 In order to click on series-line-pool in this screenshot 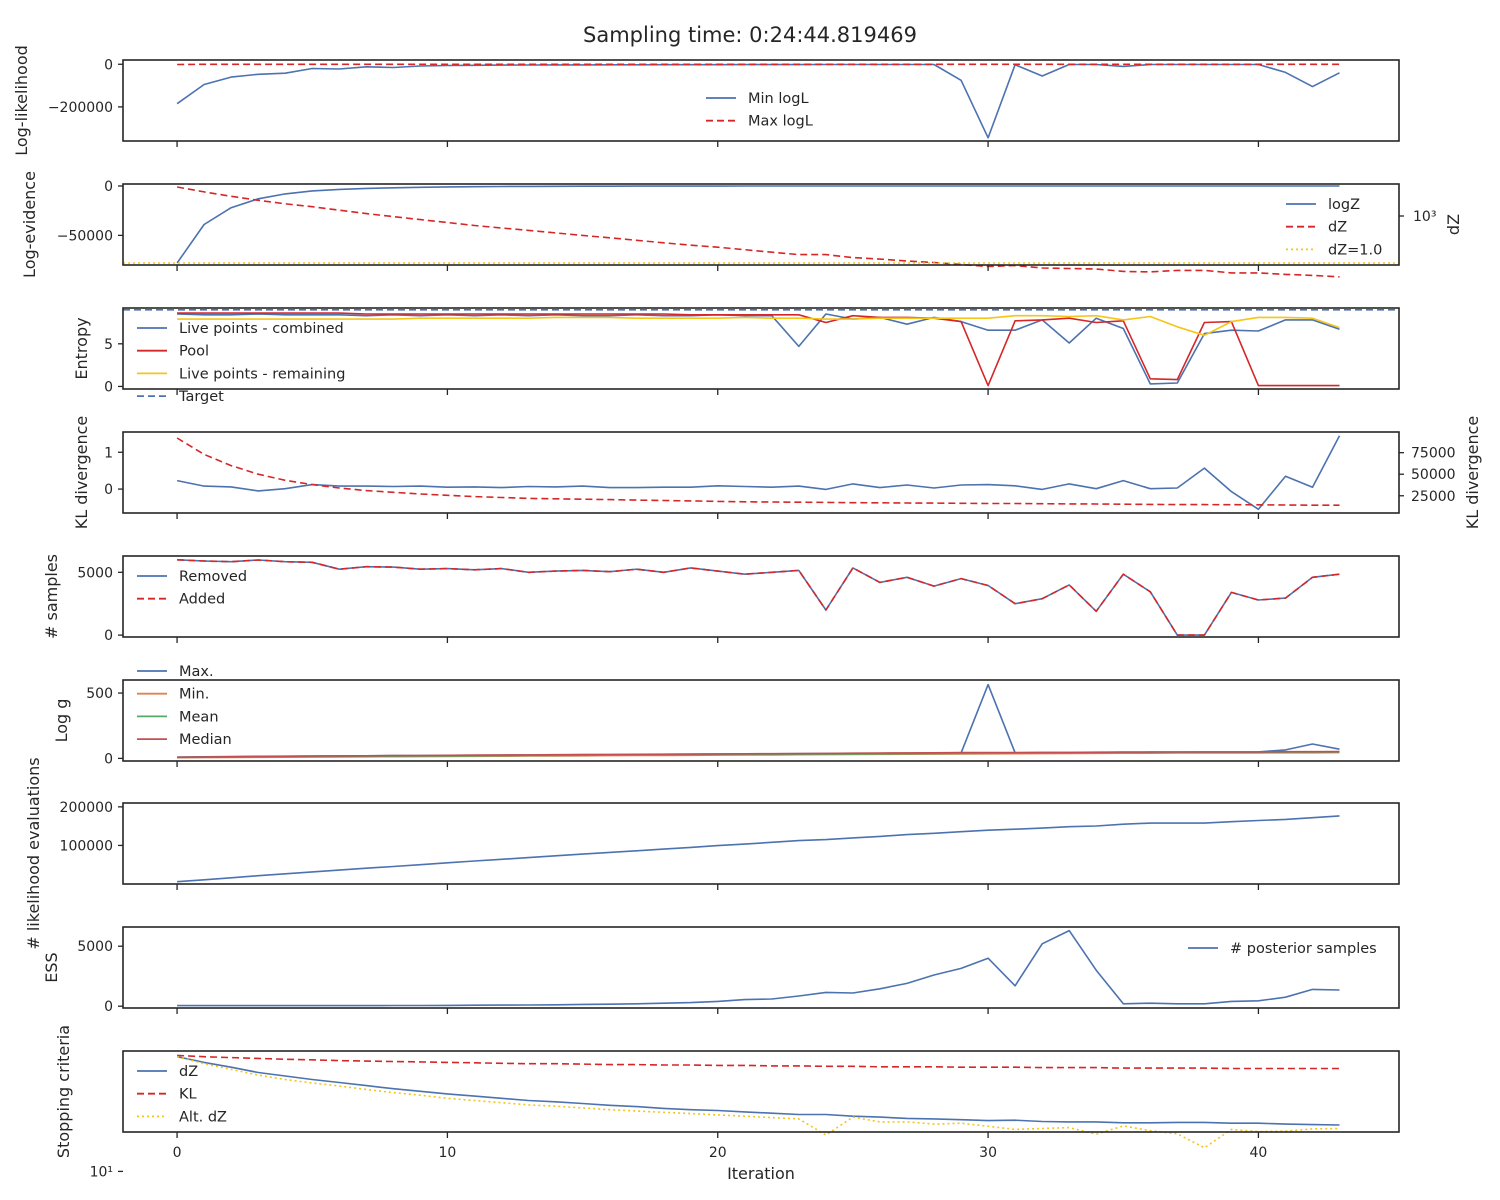, I will do `click(758, 349)`.